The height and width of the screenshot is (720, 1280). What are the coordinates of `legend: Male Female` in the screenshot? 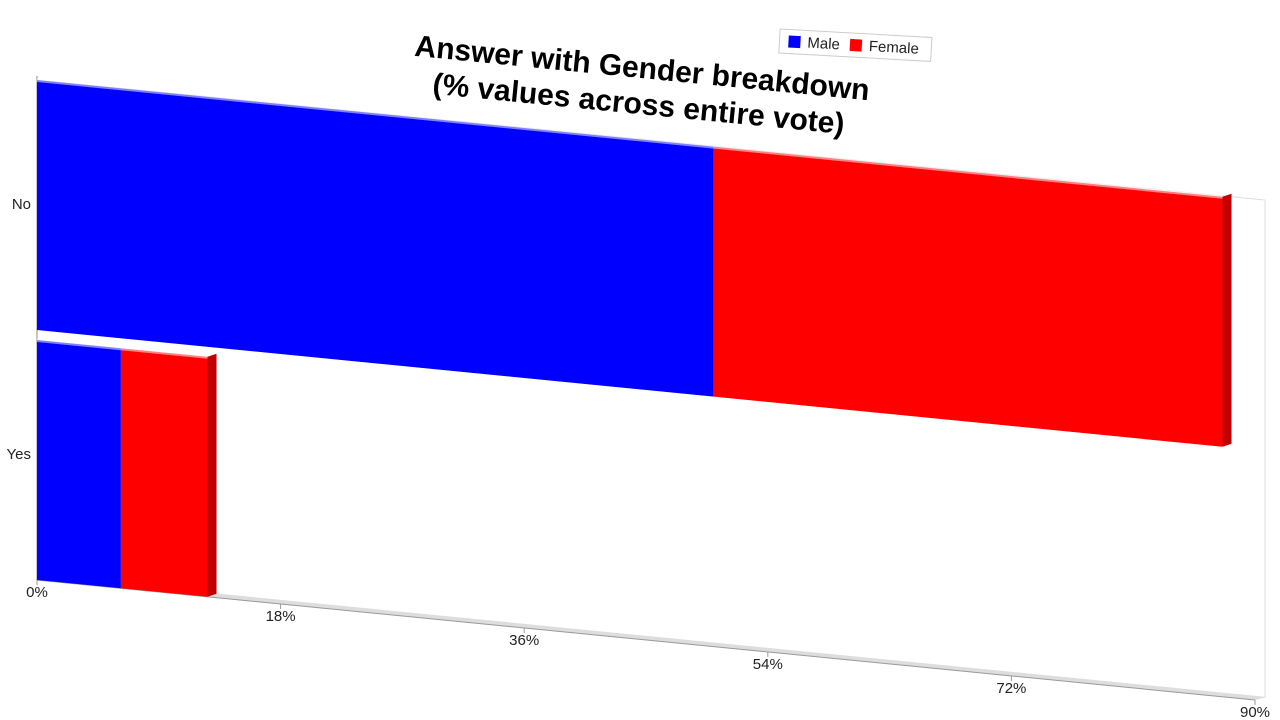 It's located at (855, 45).